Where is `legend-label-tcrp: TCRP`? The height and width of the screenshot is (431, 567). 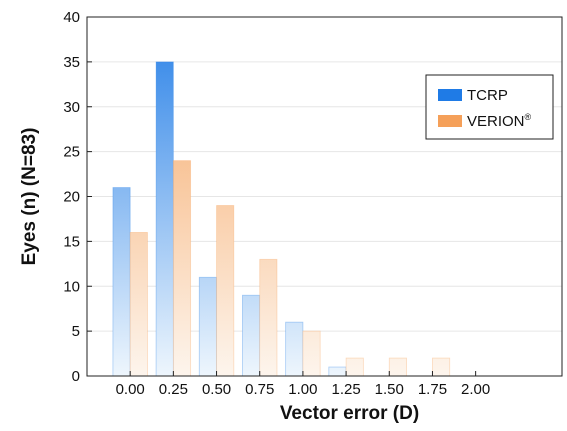
legend-label-tcrp: TCRP is located at coordinates (487, 95).